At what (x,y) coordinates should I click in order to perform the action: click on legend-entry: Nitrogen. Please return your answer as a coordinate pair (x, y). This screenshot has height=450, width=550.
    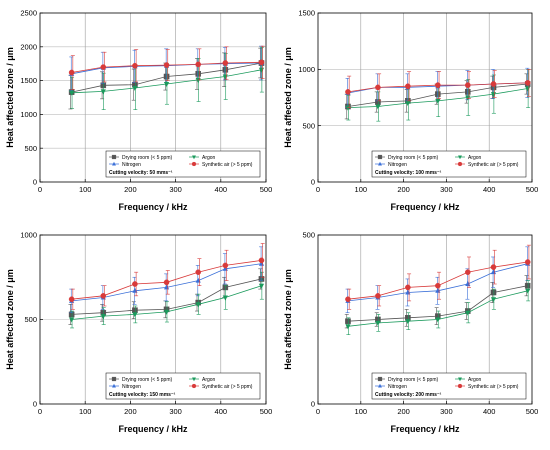
    Looking at the image, I should click on (397, 387).